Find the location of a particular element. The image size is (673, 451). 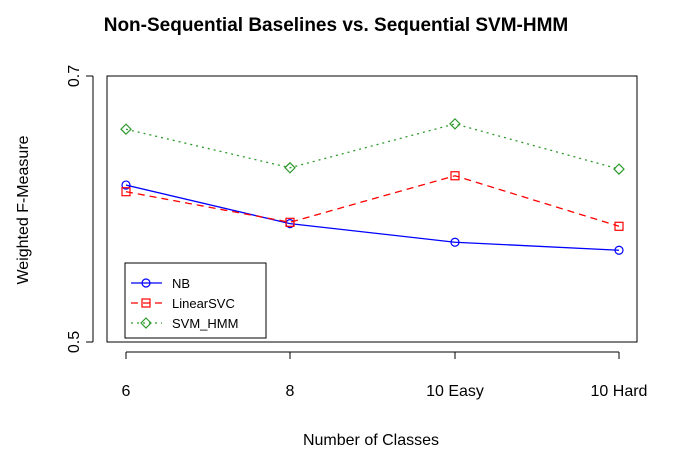

x-tick-label: 10 Easy is located at coordinates (455, 391).